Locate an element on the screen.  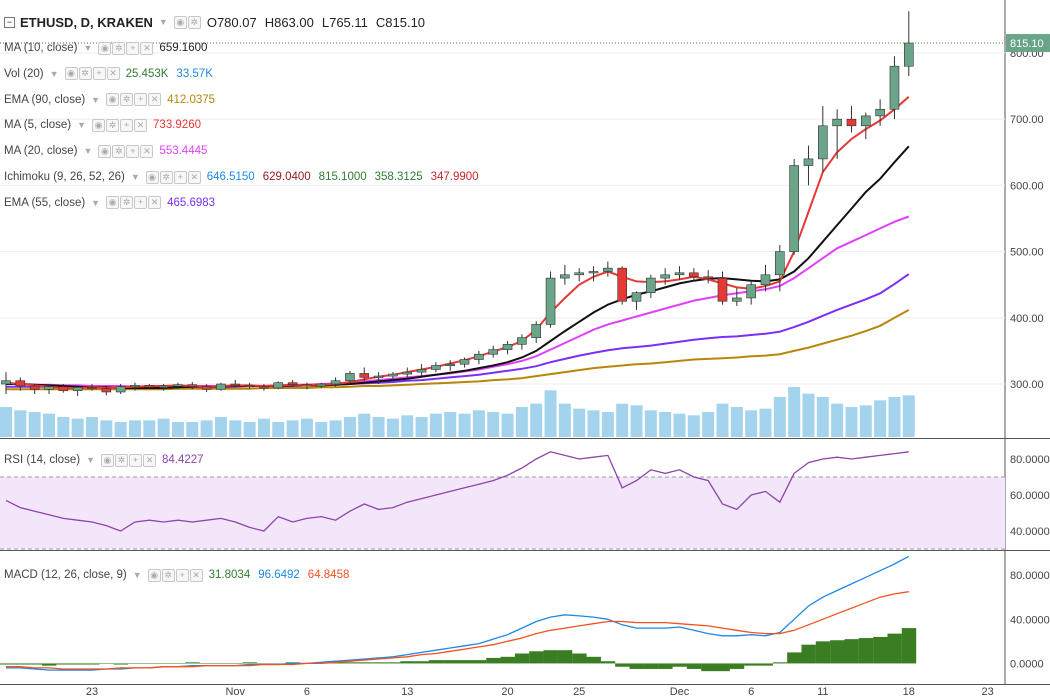
collapse-icon: − is located at coordinates (9, 22).